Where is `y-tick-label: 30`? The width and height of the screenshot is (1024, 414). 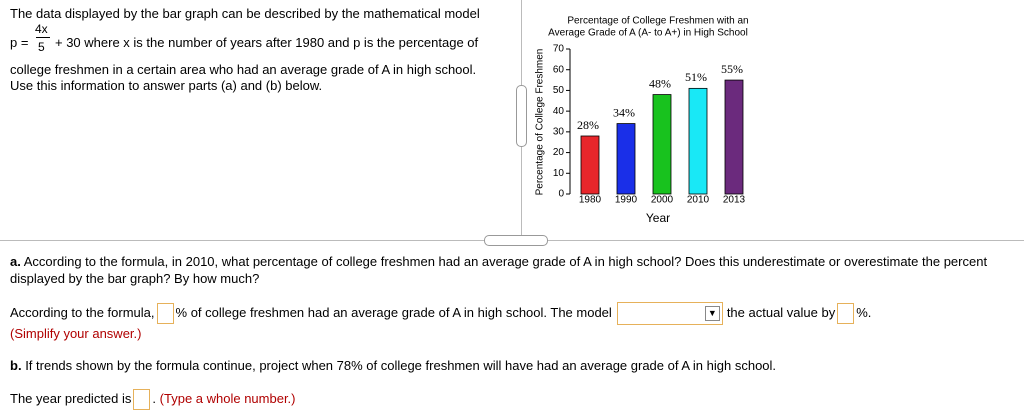 y-tick-label: 30 is located at coordinates (559, 131).